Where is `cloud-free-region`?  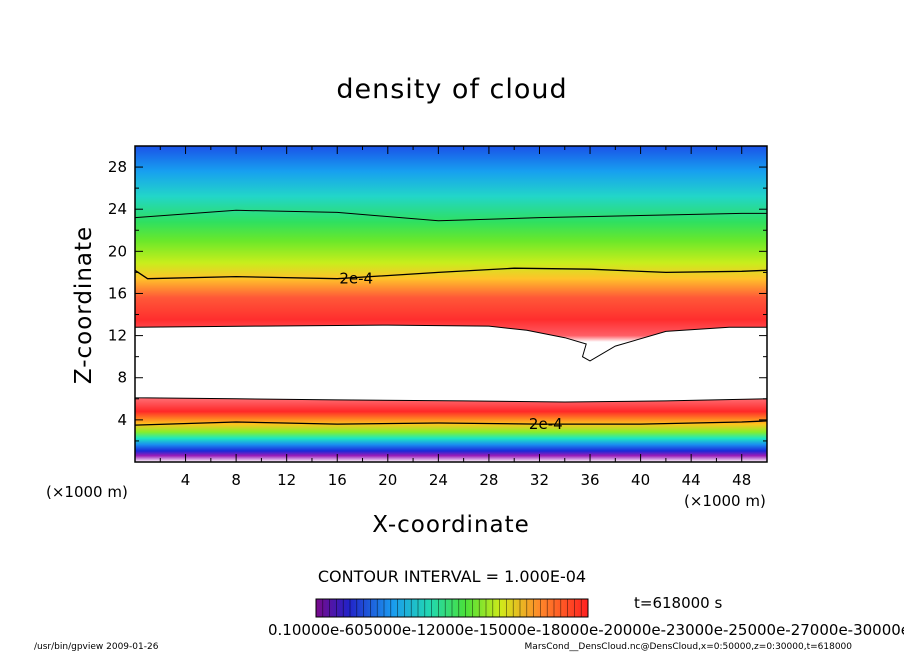
cloud-free-region is located at coordinates (451, 363).